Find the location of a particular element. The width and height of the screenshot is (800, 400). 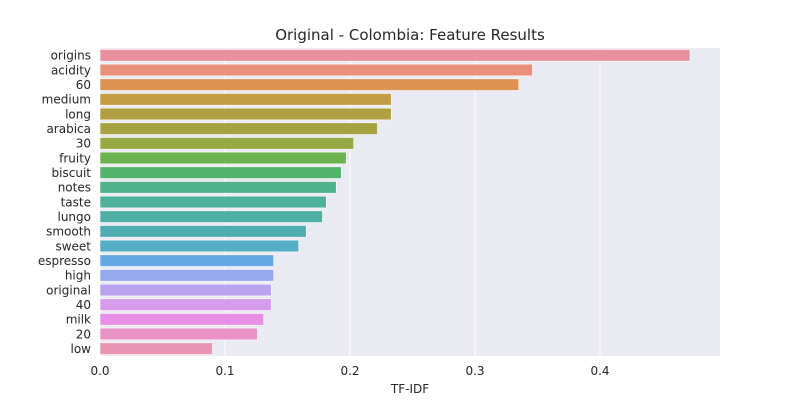

y-tick-label: arabica is located at coordinates (68, 129).